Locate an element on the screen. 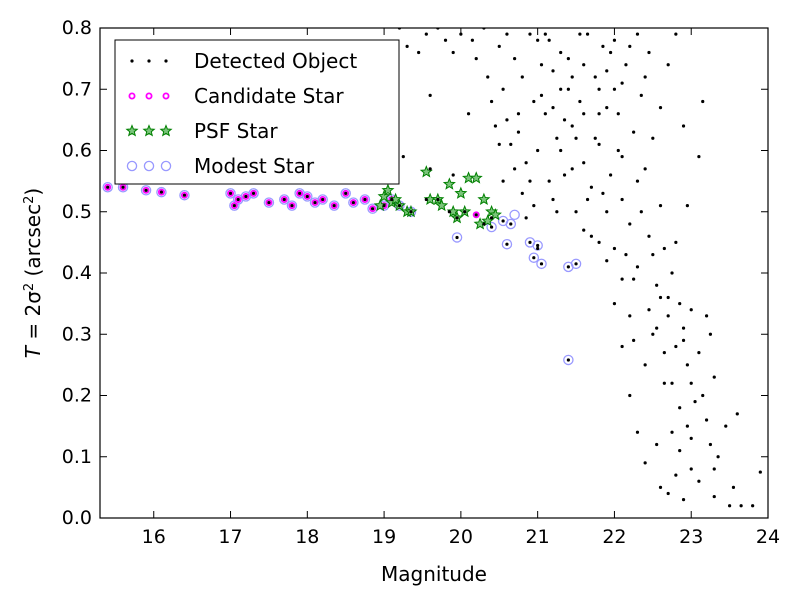 The width and height of the screenshot is (800, 600). x-axis-label: Magnitude is located at coordinates (434, 574).